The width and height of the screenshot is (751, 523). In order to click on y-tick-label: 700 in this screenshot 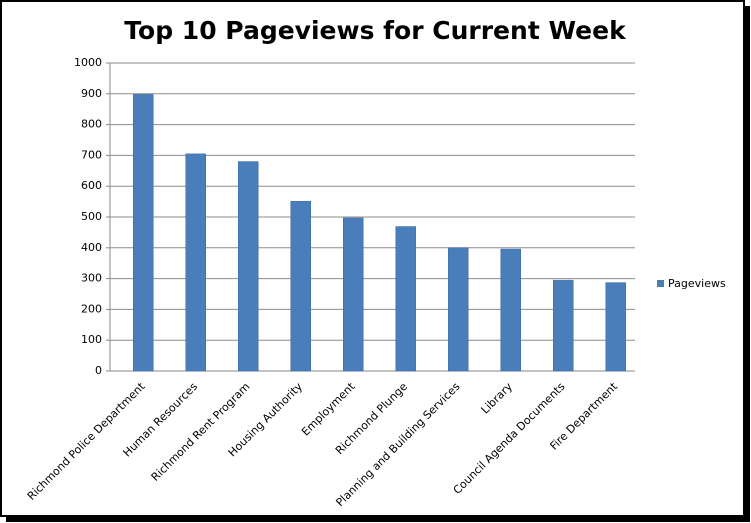, I will do `click(91, 154)`.